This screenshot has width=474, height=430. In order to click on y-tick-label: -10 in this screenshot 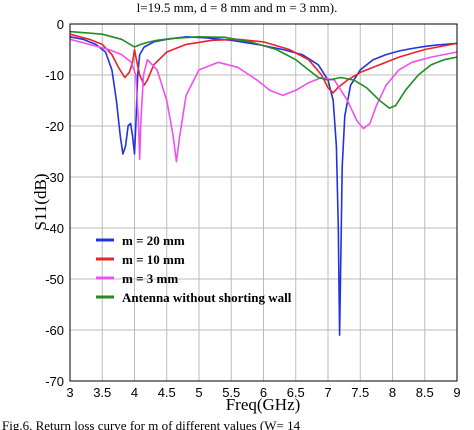, I will do `click(54, 75)`.